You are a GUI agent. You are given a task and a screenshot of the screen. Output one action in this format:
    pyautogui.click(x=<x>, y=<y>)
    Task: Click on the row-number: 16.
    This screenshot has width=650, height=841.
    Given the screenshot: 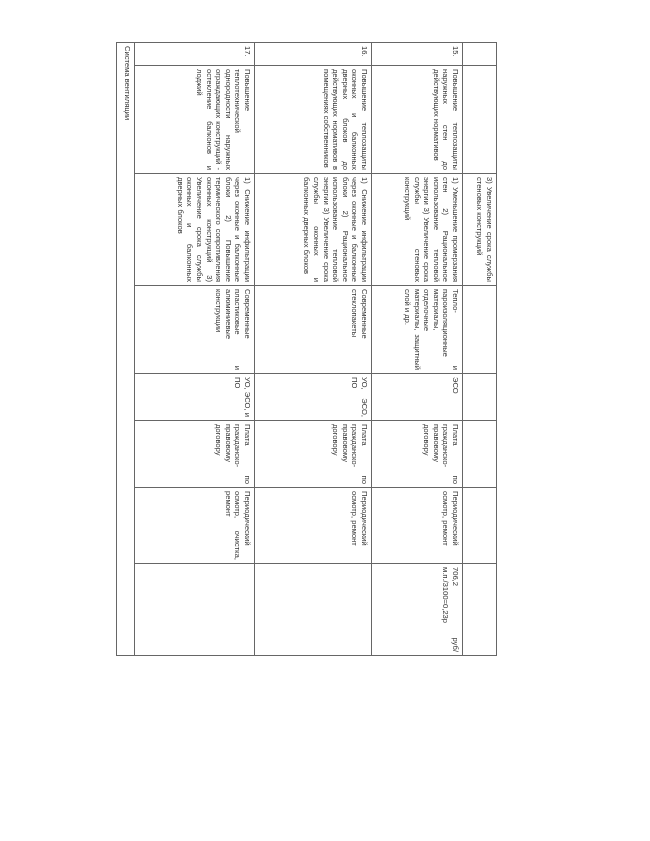 What is the action you would take?
    pyautogui.click(x=313, y=54)
    